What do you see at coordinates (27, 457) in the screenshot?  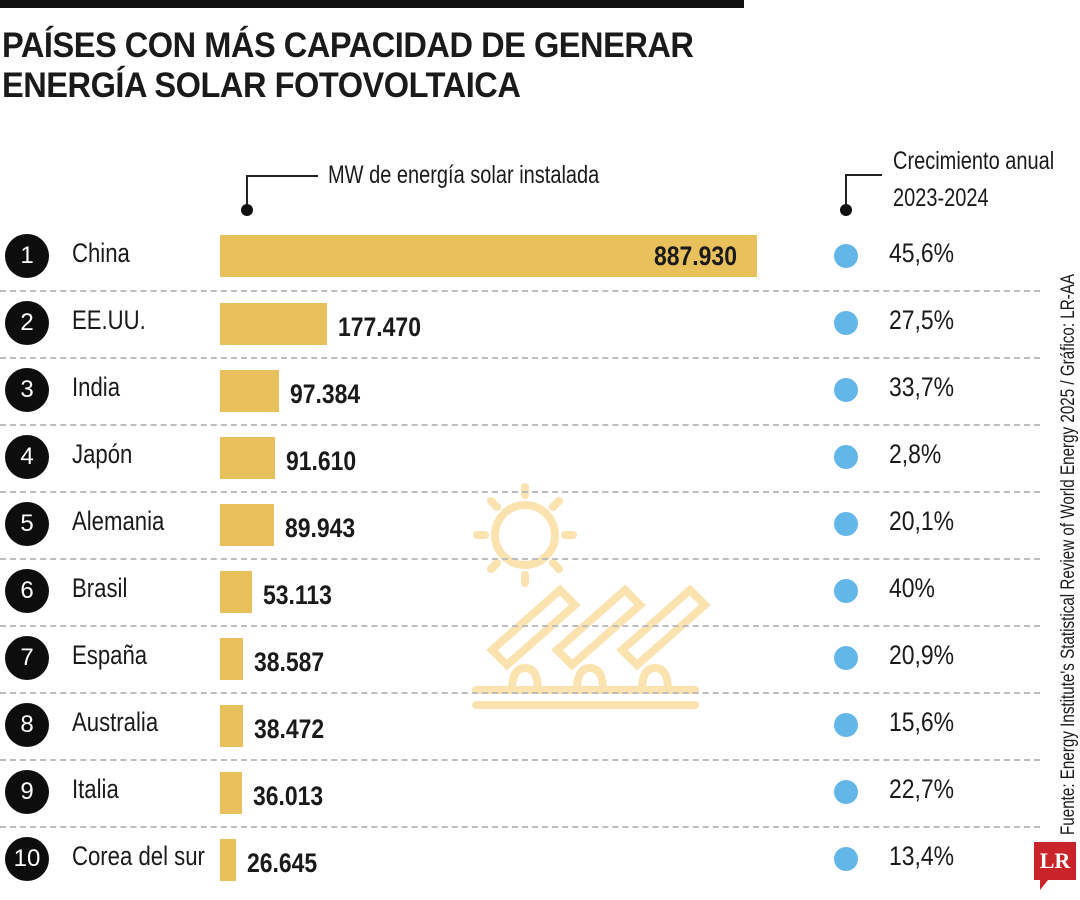 I see `rank-badge: 4` at bounding box center [27, 457].